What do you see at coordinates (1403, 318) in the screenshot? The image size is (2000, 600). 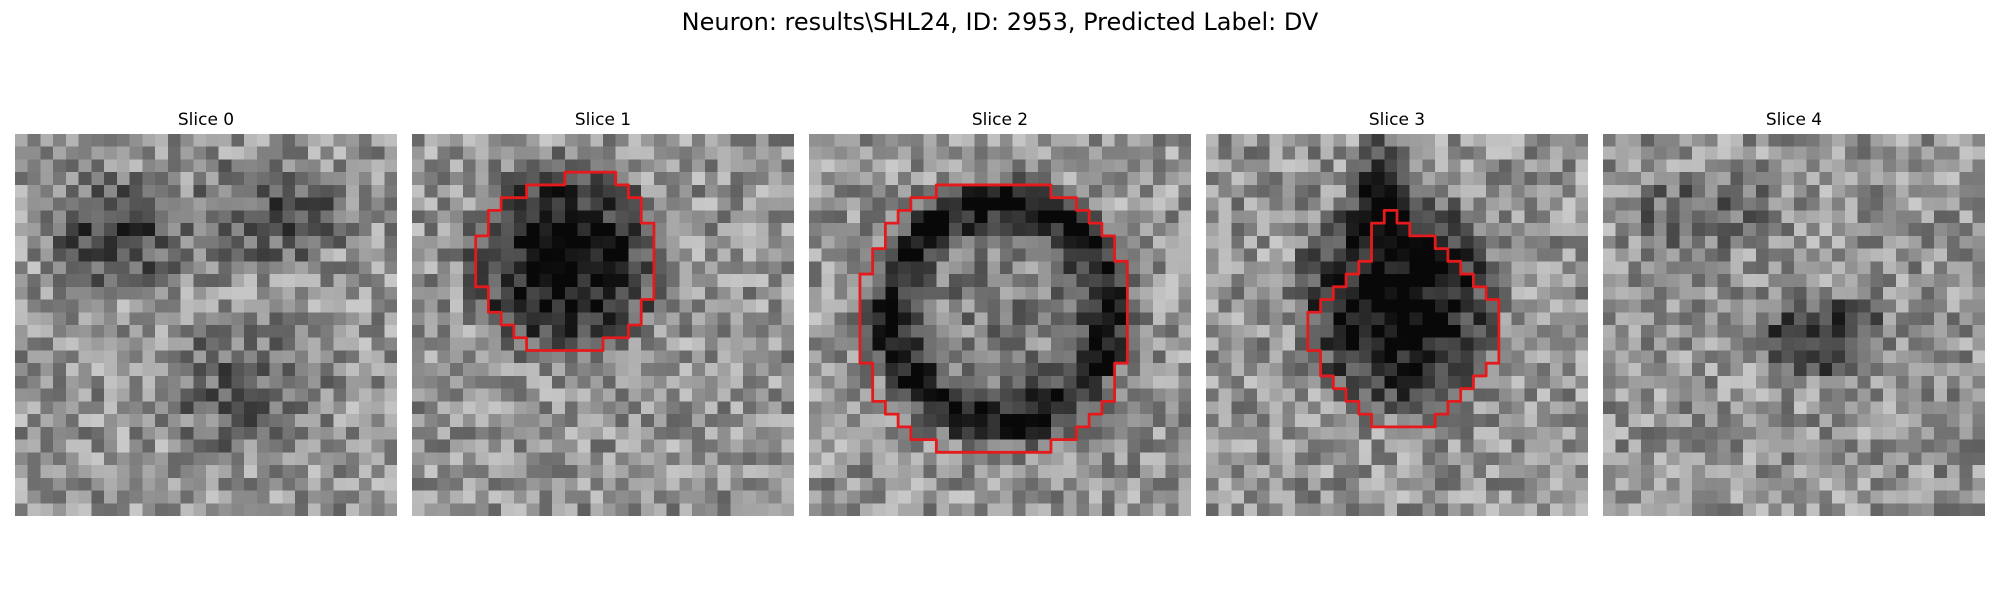 I see `roi-contour` at bounding box center [1403, 318].